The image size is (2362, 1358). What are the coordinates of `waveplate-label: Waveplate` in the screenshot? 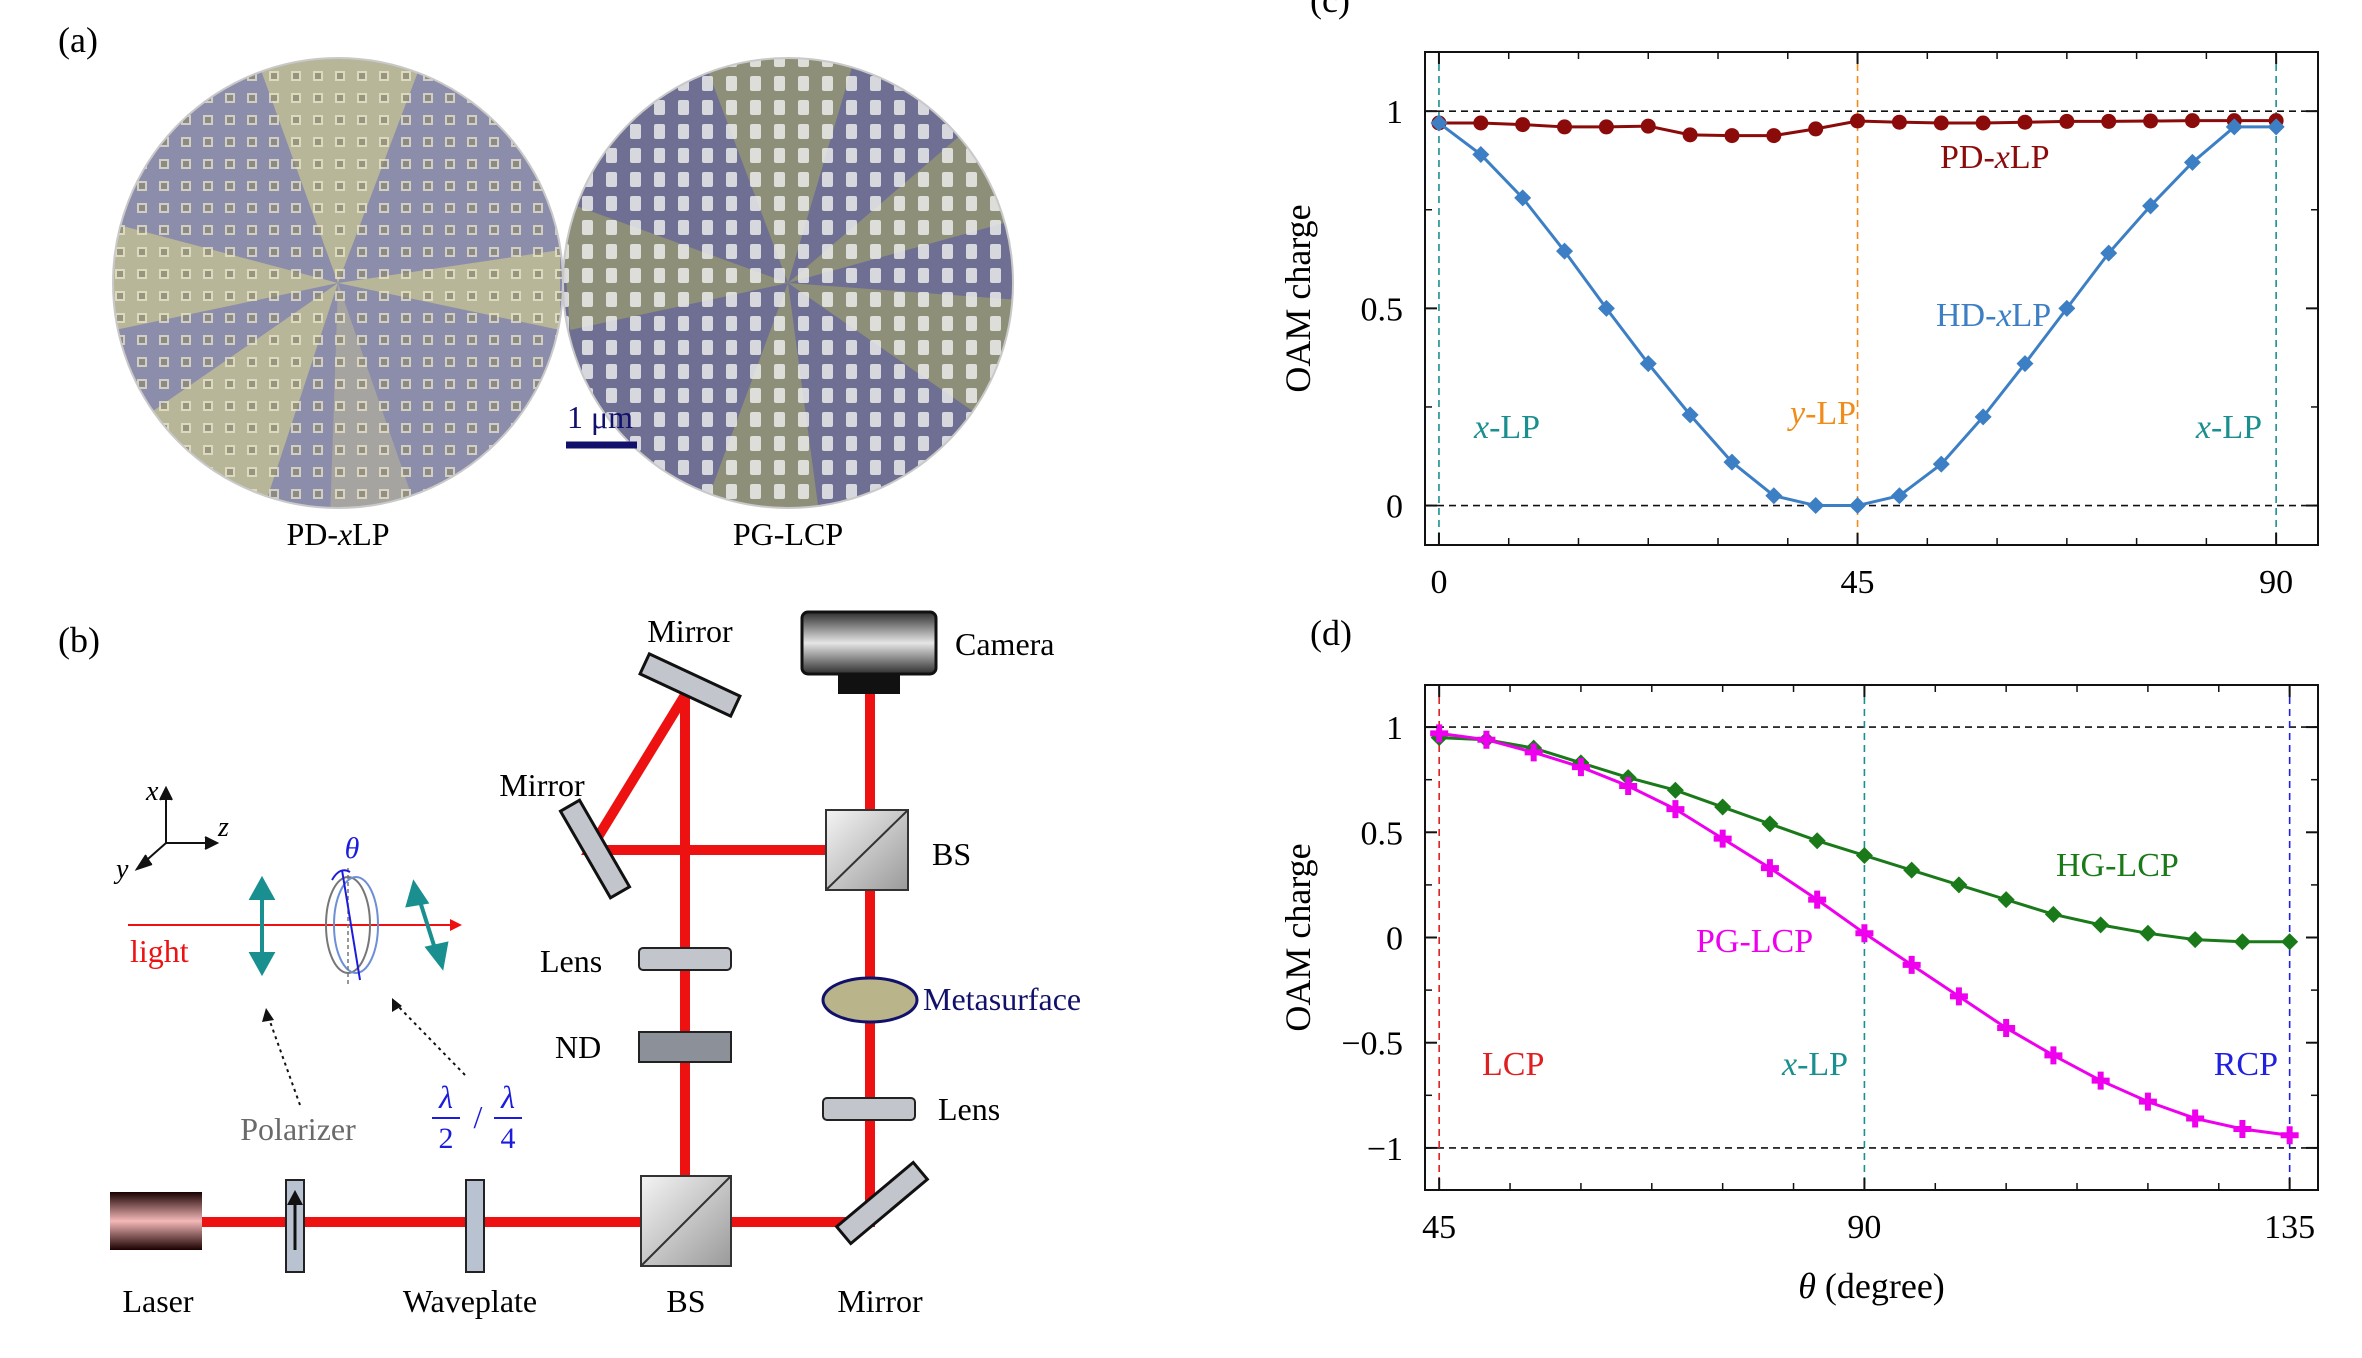 It's located at (470, 1301).